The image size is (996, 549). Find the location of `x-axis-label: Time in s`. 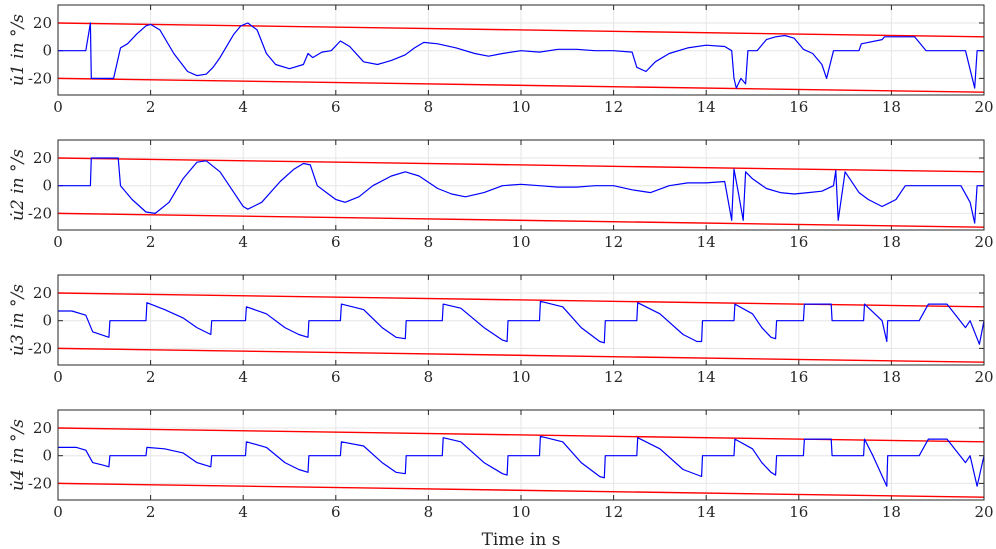

x-axis-label: Time in s is located at coordinates (521, 539).